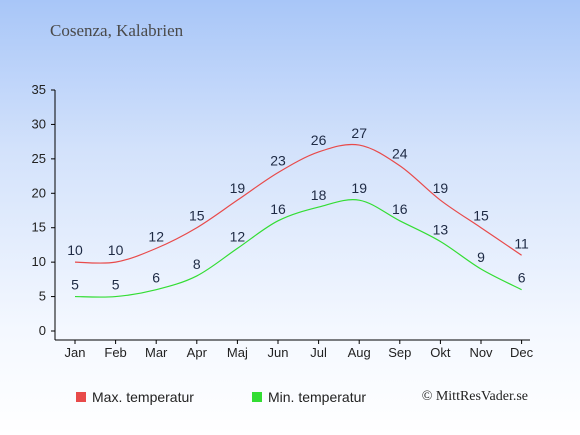 This screenshot has width=580, height=435. Describe the element at coordinates (39, 192) in the screenshot. I see `y-tick-label: 20` at that location.